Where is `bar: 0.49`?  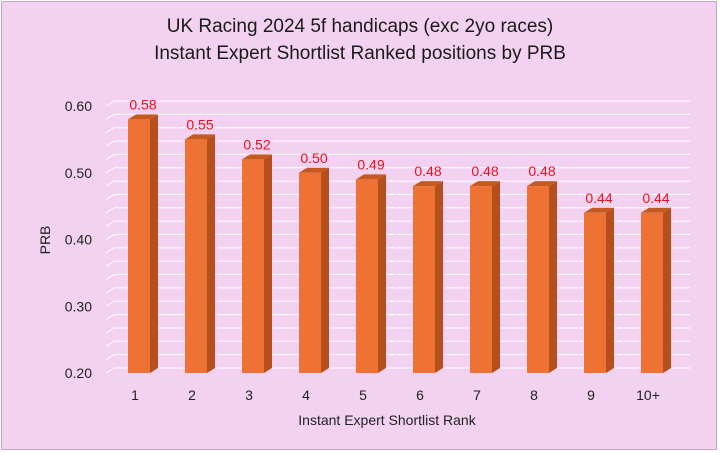
bar: 0.49 is located at coordinates (371, 264).